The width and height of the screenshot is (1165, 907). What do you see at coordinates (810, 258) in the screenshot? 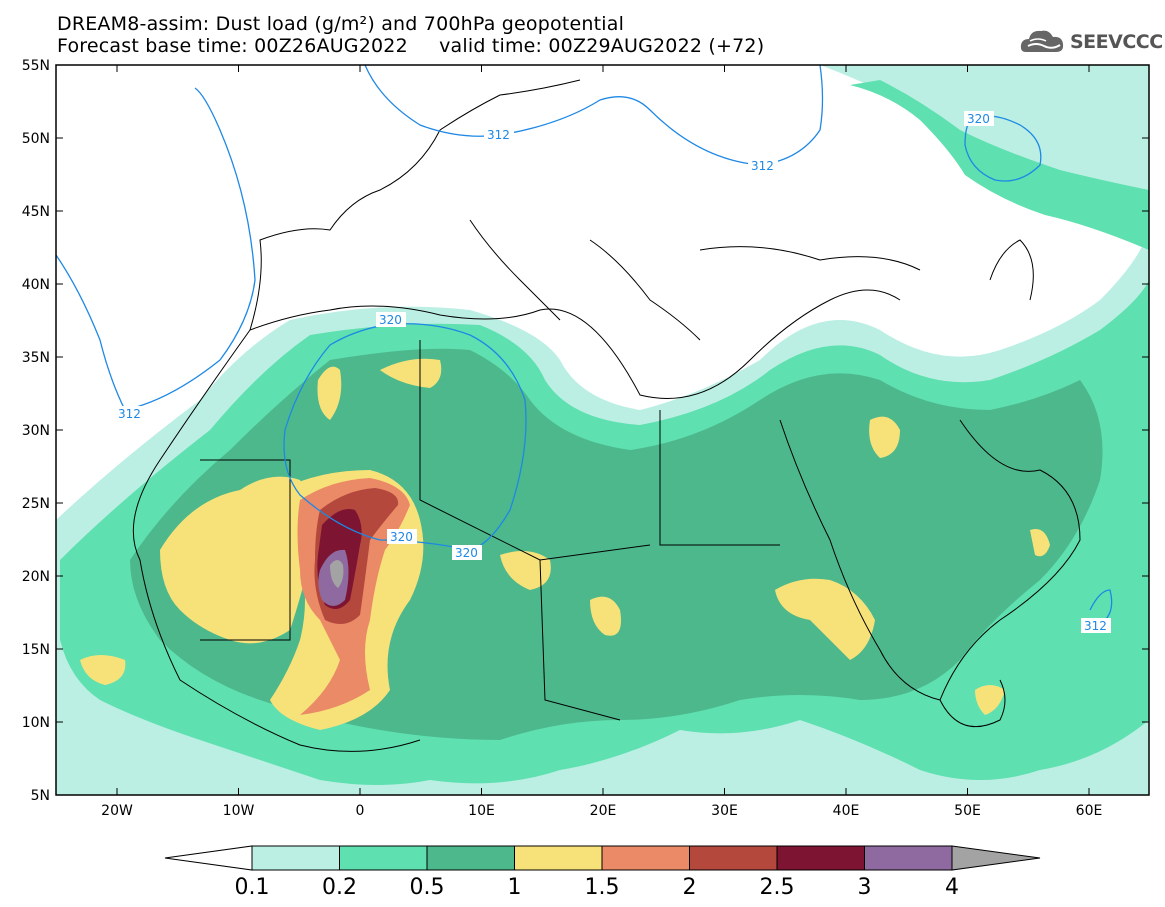
I see `black-sea-coast` at bounding box center [810, 258].